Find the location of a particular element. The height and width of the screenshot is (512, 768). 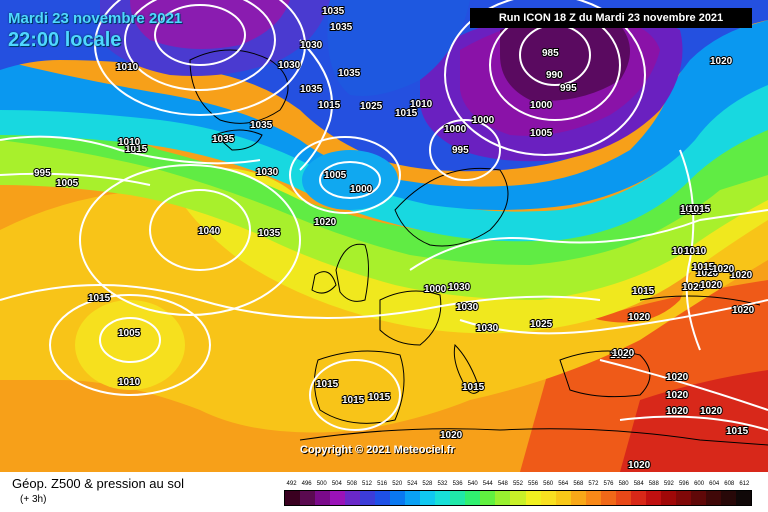

isobar-cutoff-outer is located at coordinates (345, 175).